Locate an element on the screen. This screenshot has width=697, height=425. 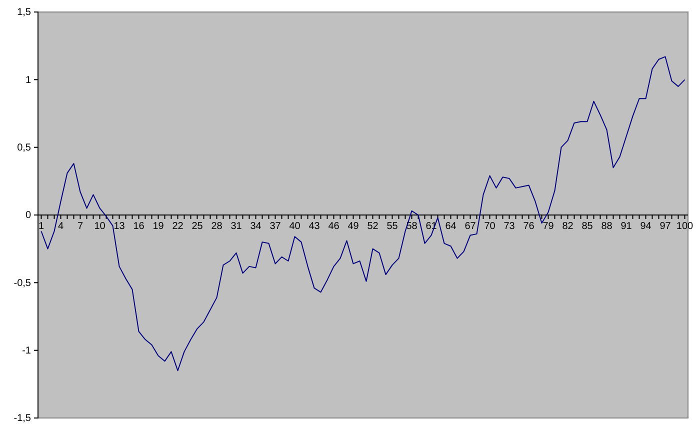
x-tick-label: 79 is located at coordinates (548, 226).